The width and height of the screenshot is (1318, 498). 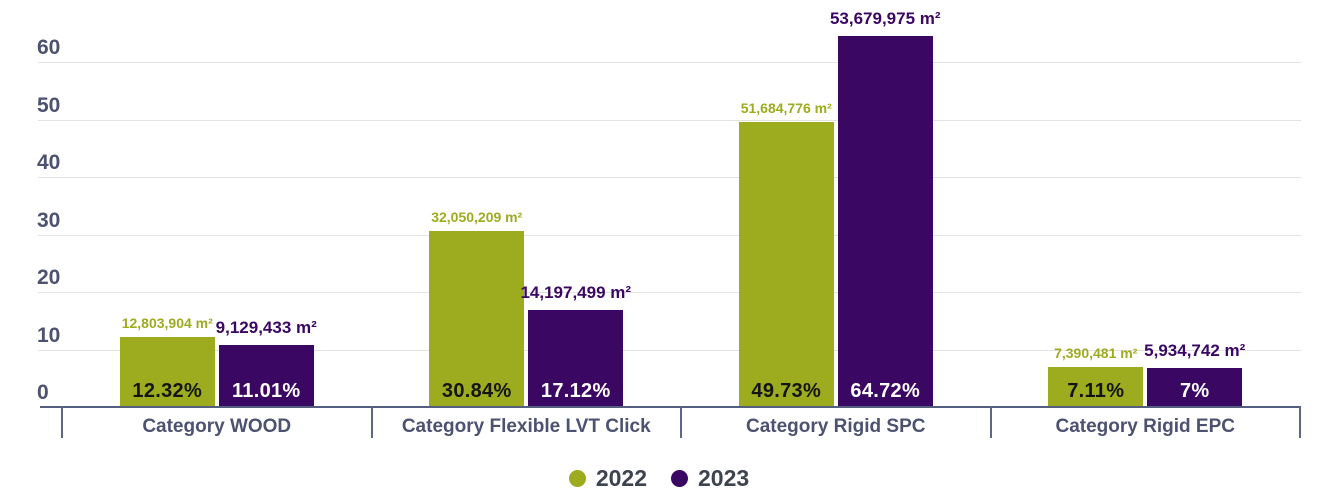 I want to click on bar-percent-label: 7.11%, so click(x=1096, y=390).